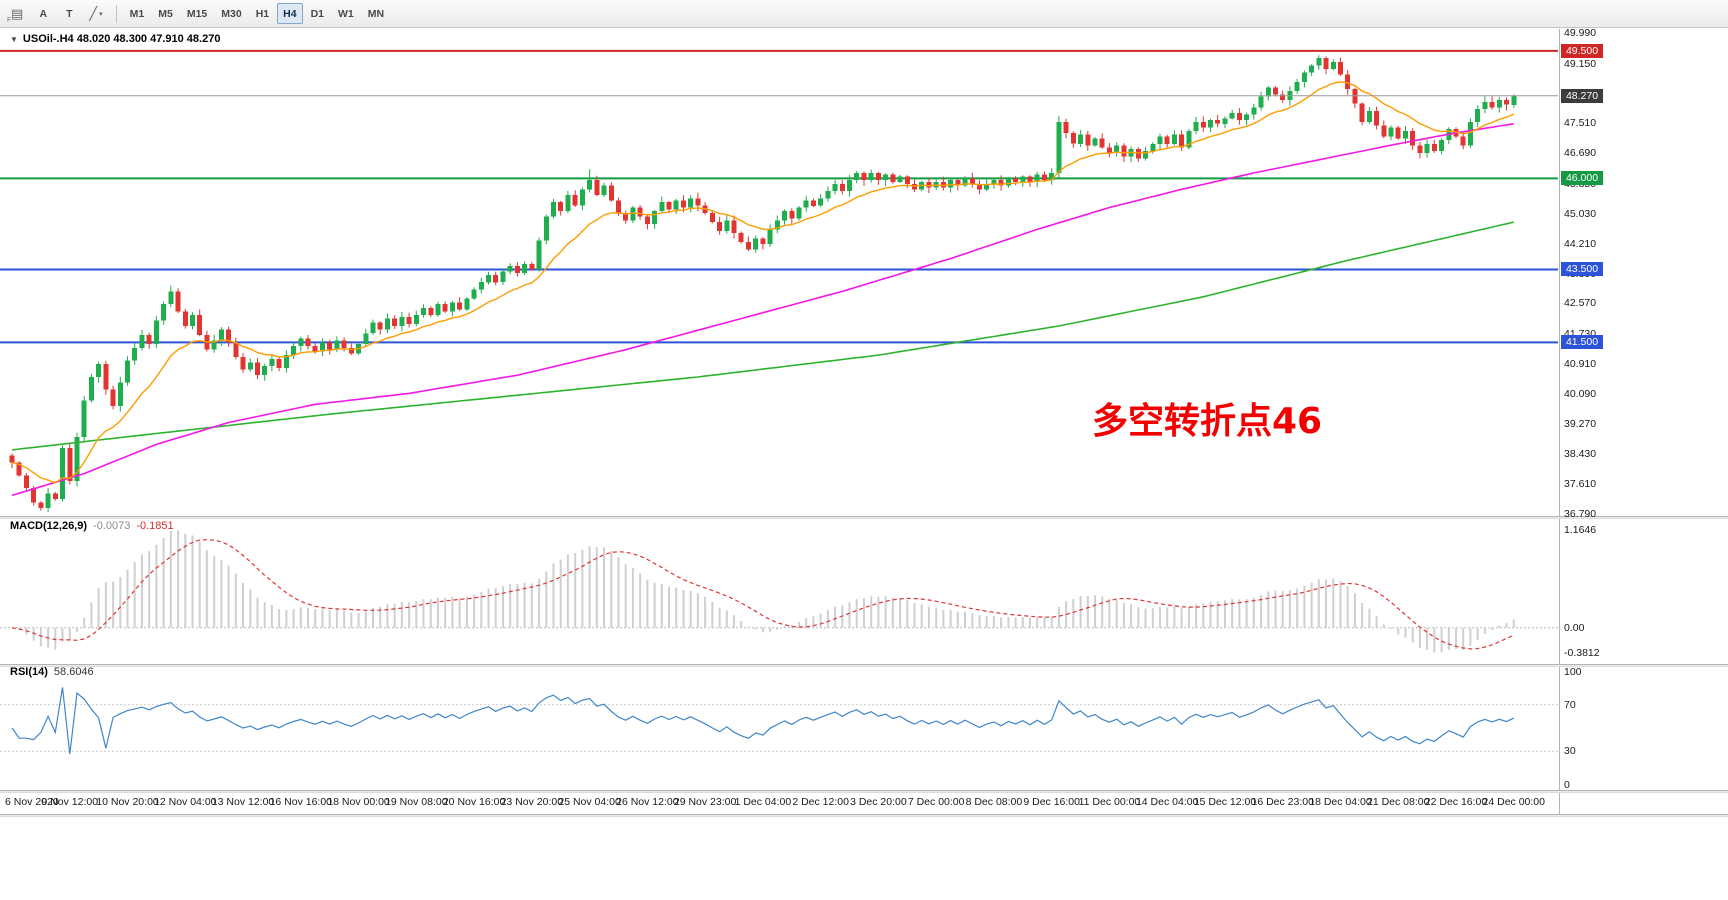 This screenshot has height=900, width=1728. What do you see at coordinates (1570, 704) in the screenshot?
I see `rsi-axis-label: 70` at bounding box center [1570, 704].